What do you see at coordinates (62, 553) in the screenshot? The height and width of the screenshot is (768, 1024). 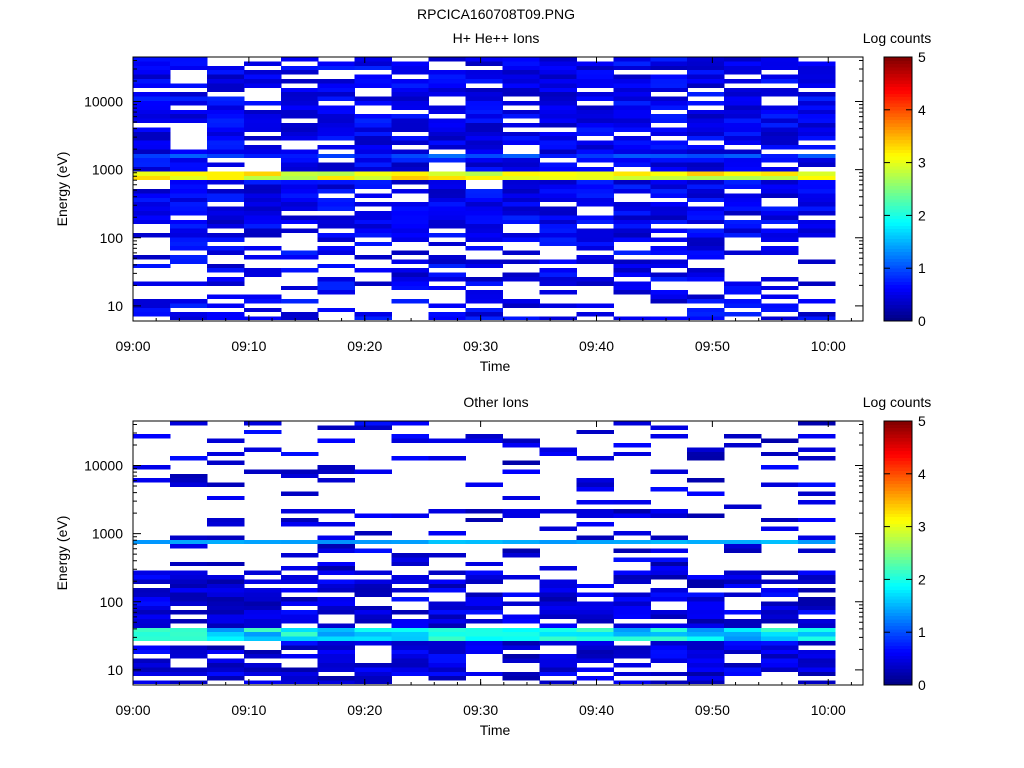 I see `y-axis-label: Energy (eV)` at bounding box center [62, 553].